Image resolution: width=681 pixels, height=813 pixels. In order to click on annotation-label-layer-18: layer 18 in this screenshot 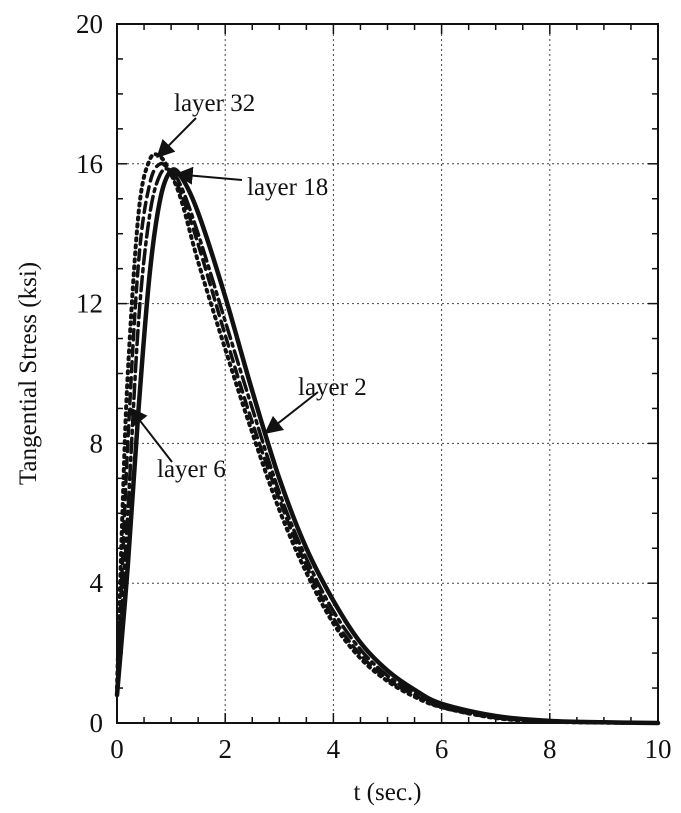, I will do `click(287, 187)`.